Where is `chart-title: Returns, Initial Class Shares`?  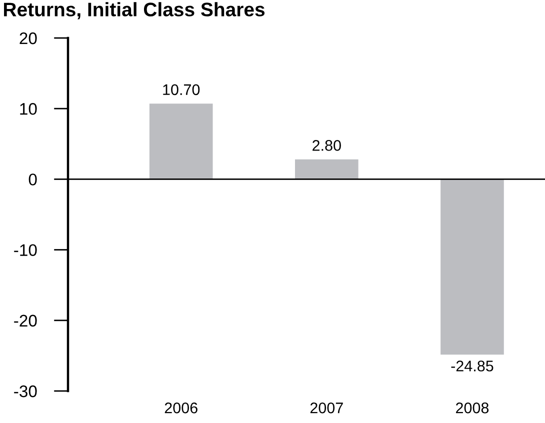
chart-title: Returns, Initial Class Shares is located at coordinates (134, 11).